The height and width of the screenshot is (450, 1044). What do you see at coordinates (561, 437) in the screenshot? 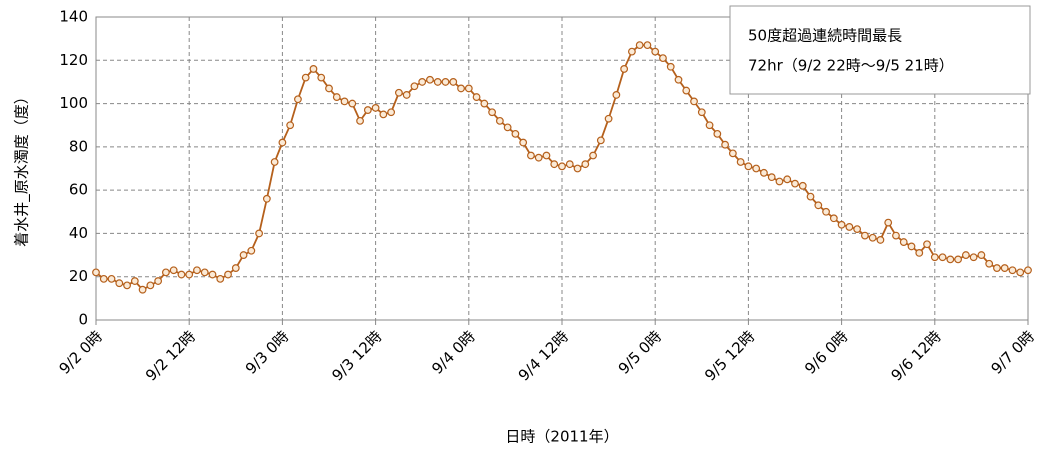
I see `x-axis-title: 日時（2011年）` at bounding box center [561, 437].